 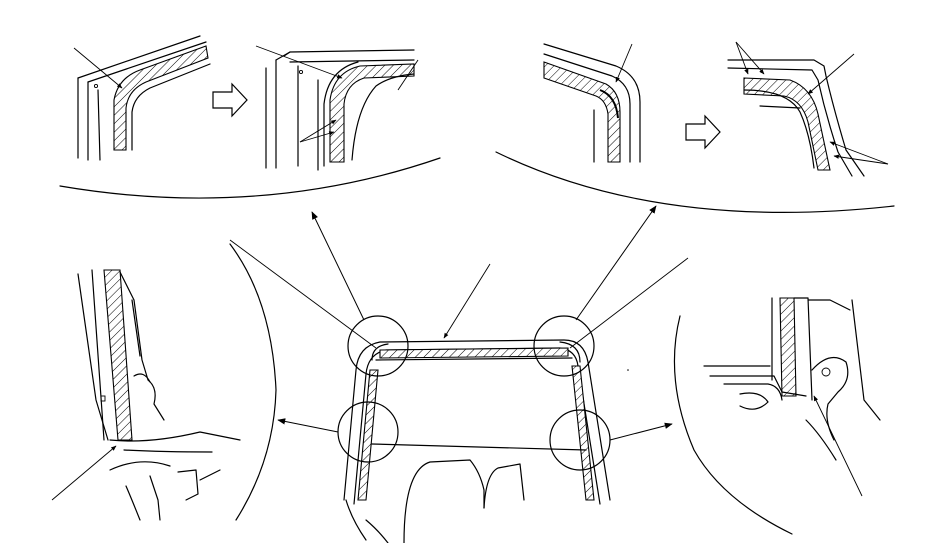 I want to click on magnifier-circle-top-left, so click(x=378, y=346).